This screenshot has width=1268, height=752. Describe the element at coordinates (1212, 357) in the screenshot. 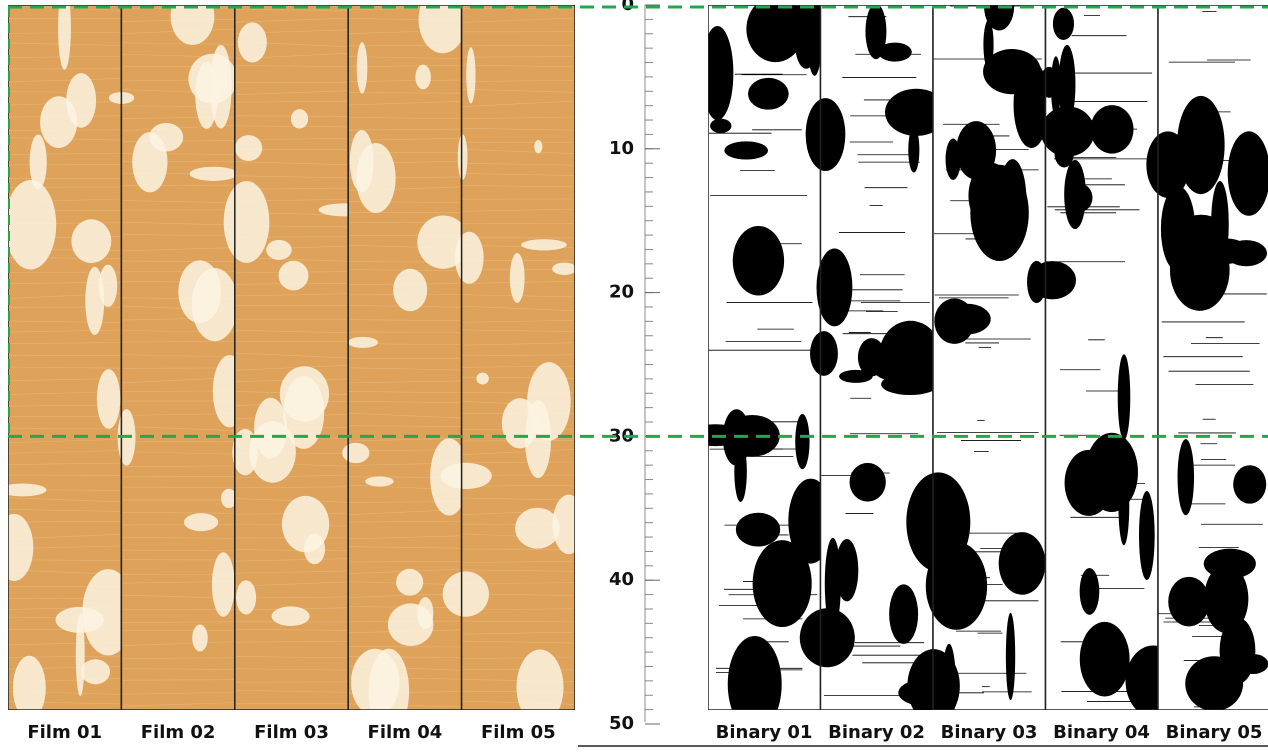

I see `binary-border` at that location.